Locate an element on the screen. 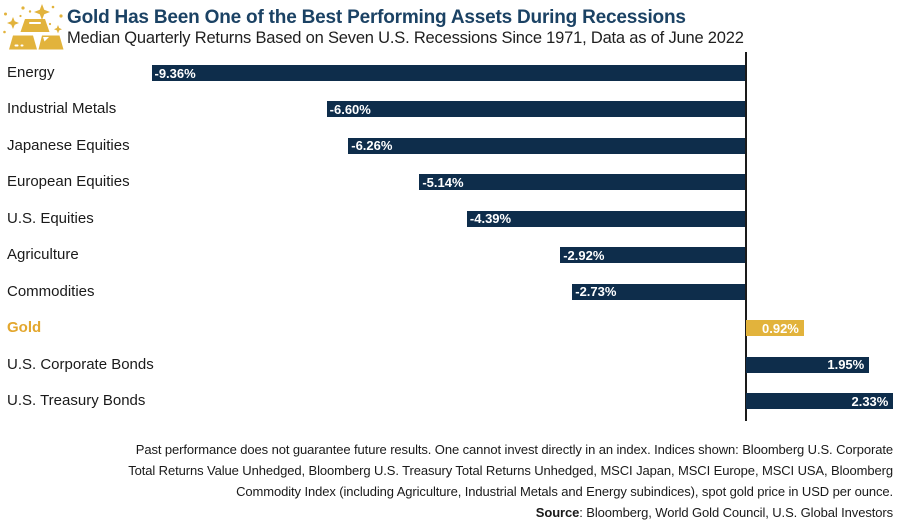 The image size is (900, 523). category-label: European Equities is located at coordinates (68, 182).